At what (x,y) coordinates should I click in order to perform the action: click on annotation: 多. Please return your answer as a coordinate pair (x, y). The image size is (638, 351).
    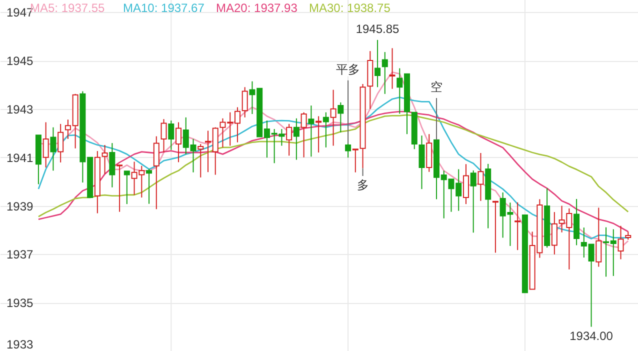
    Looking at the image, I should click on (362, 185).